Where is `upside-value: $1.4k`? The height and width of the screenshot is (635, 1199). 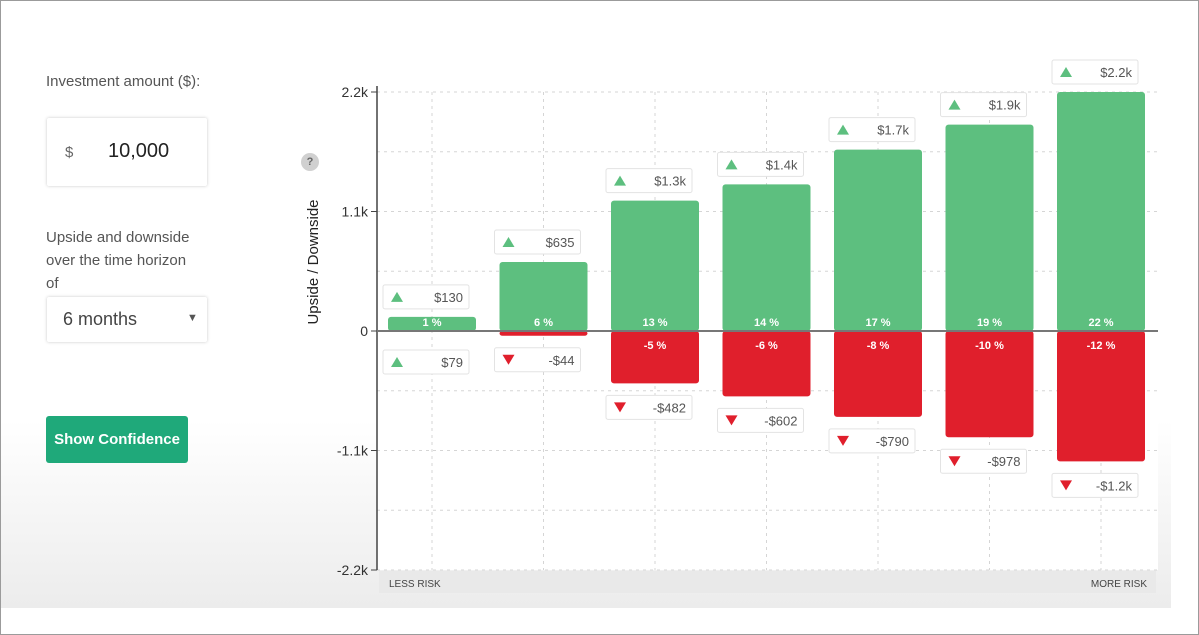 upside-value: $1.4k is located at coordinates (760, 164).